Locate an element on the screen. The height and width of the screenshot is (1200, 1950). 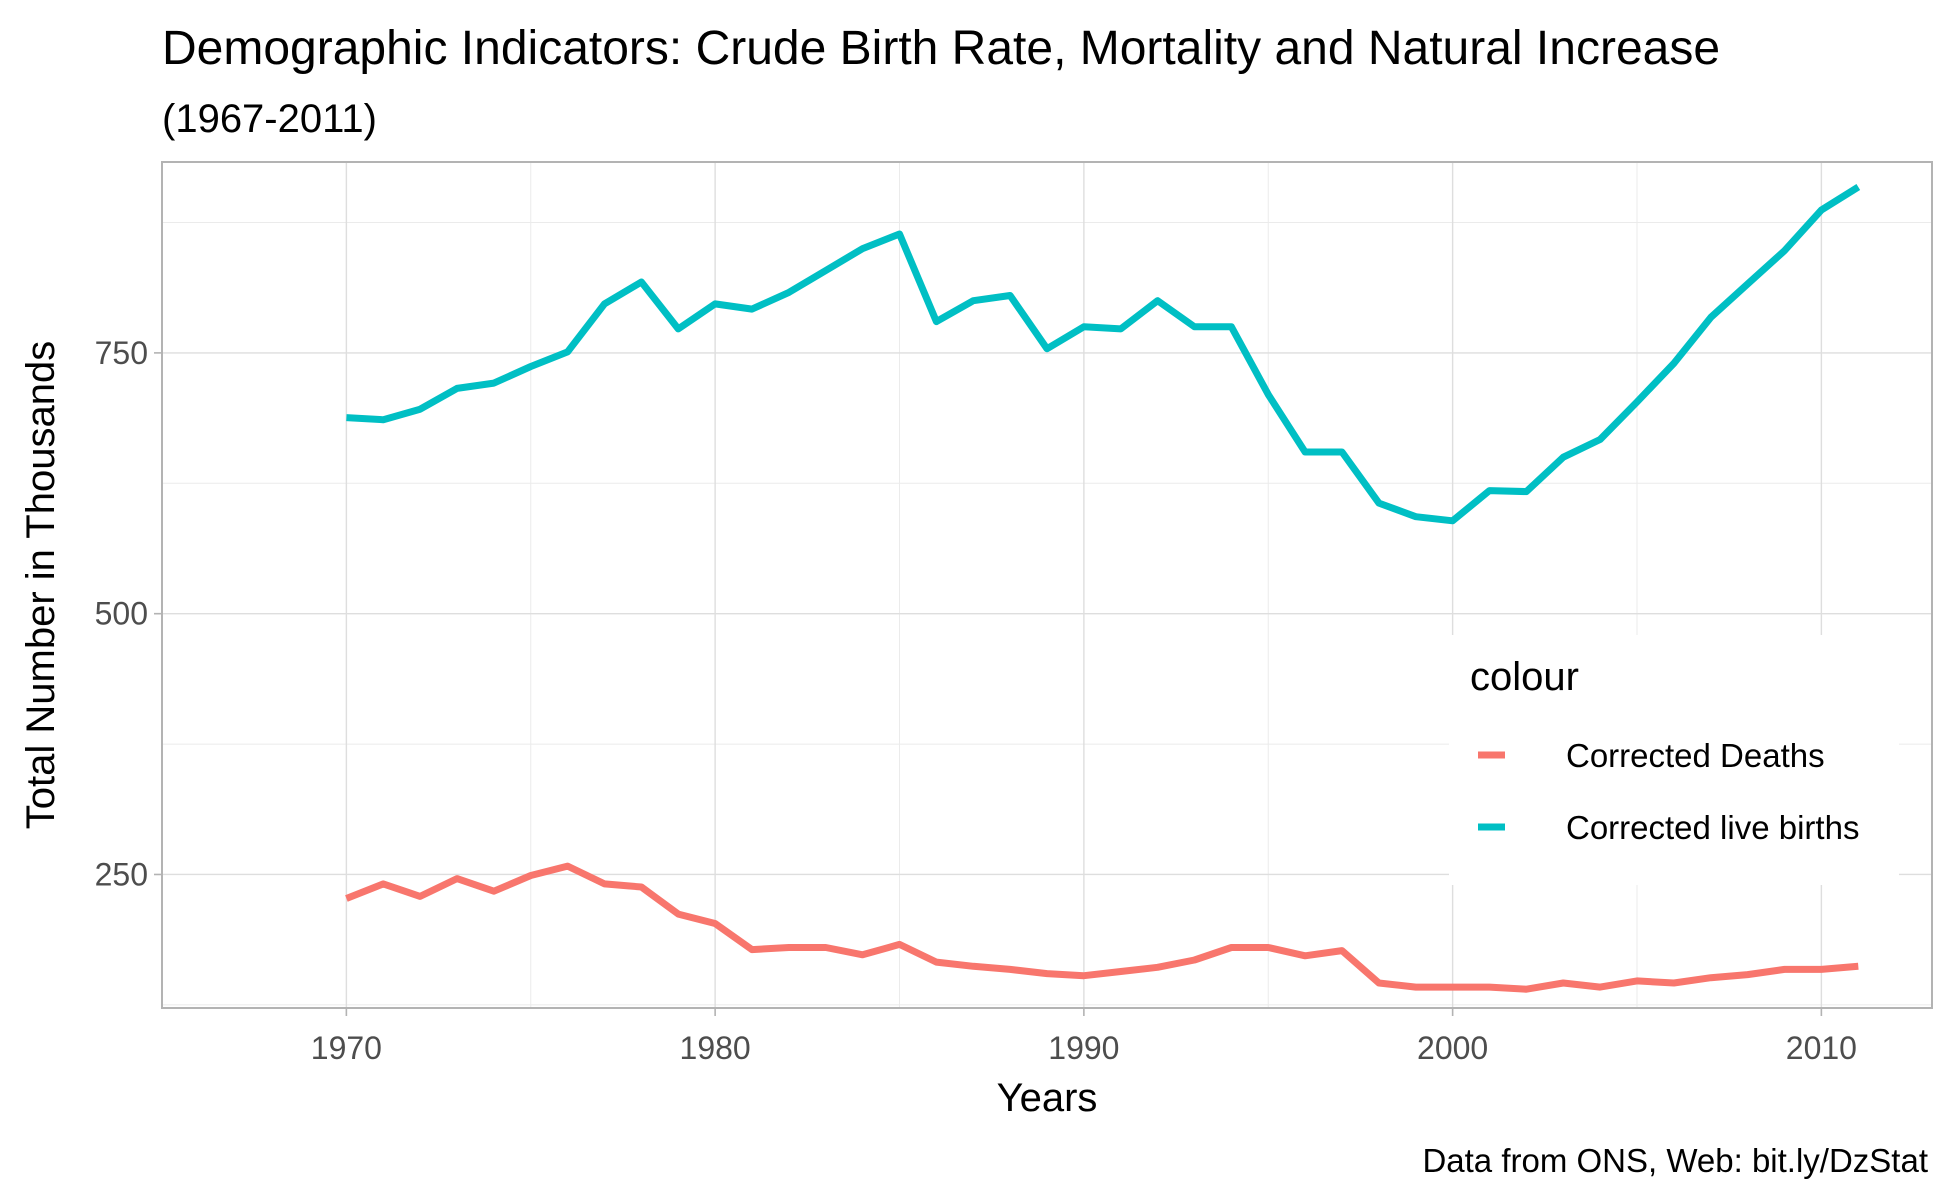
y-tick-label: 500 is located at coordinates (121, 614).